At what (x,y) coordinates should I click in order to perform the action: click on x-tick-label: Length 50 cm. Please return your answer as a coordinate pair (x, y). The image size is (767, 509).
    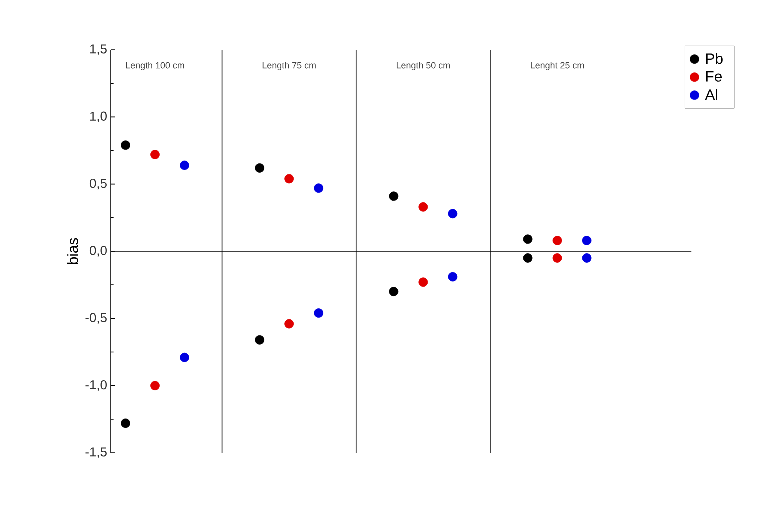
    Looking at the image, I should click on (423, 66).